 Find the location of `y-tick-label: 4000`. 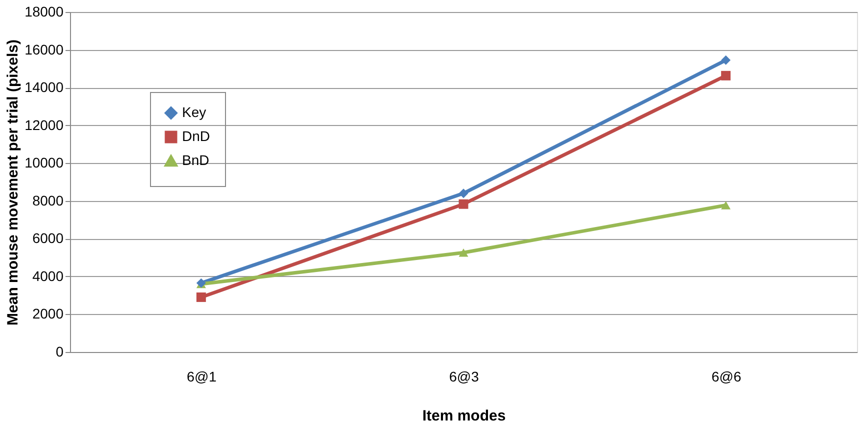

y-tick-label: 4000 is located at coordinates (48, 276).